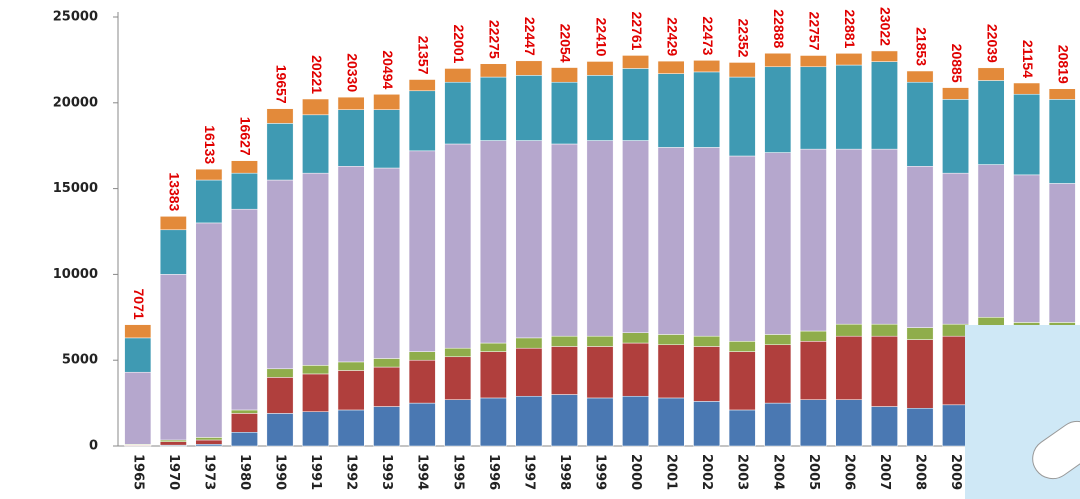 Image resolution: width=1080 pixels, height=499 pixels. What do you see at coordinates (708, 35) in the screenshot?
I see `total-label: 22473` at bounding box center [708, 35].